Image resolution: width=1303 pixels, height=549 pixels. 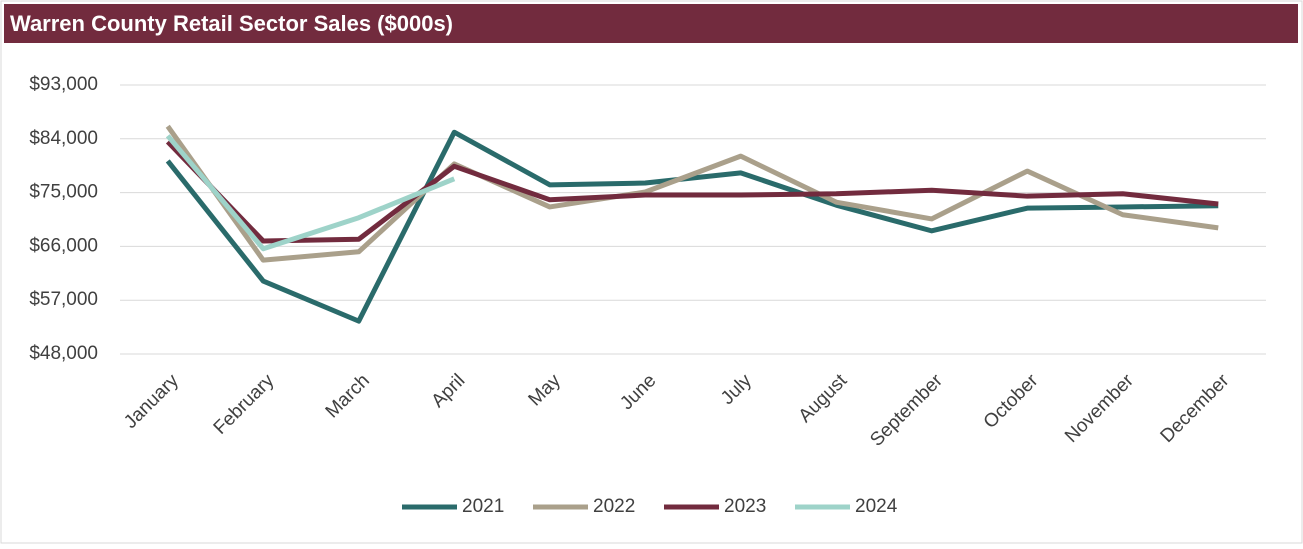 What do you see at coordinates (63, 353) in the screenshot?
I see `y-tick-label: $48,000` at bounding box center [63, 353].